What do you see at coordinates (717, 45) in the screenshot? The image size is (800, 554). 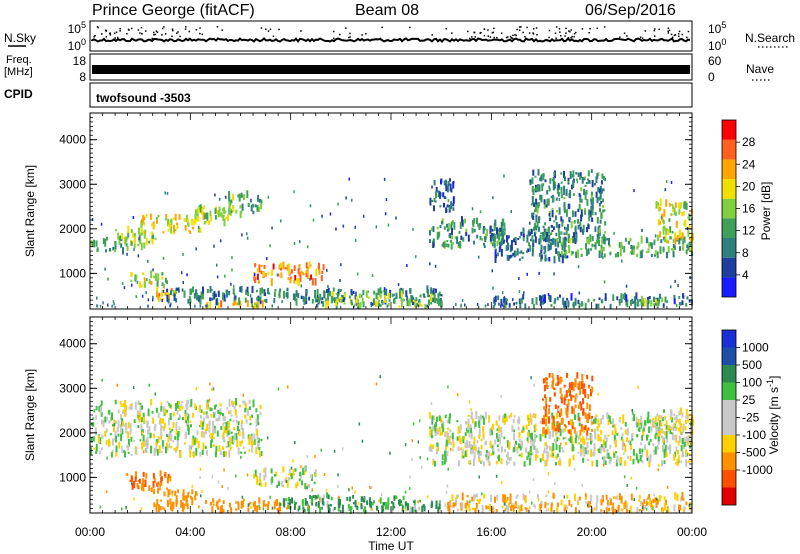 I see `noise-right-tick-low: 100` at bounding box center [717, 45].